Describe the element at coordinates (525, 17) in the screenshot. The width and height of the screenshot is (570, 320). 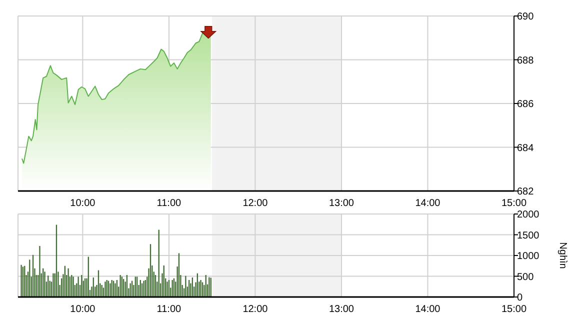
I see `y-tick-label: 690` at that location.